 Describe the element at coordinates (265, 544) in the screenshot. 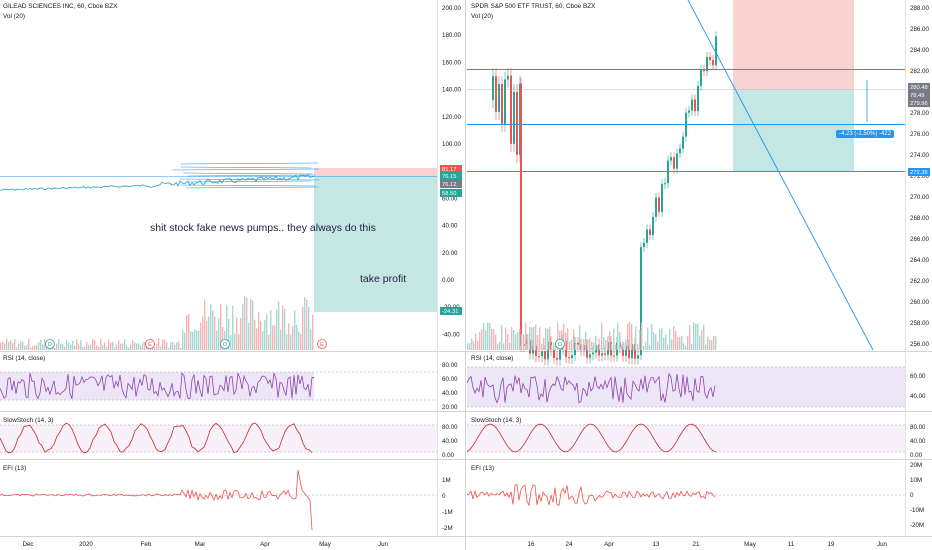

I see `left-time-tick: Apr` at that location.